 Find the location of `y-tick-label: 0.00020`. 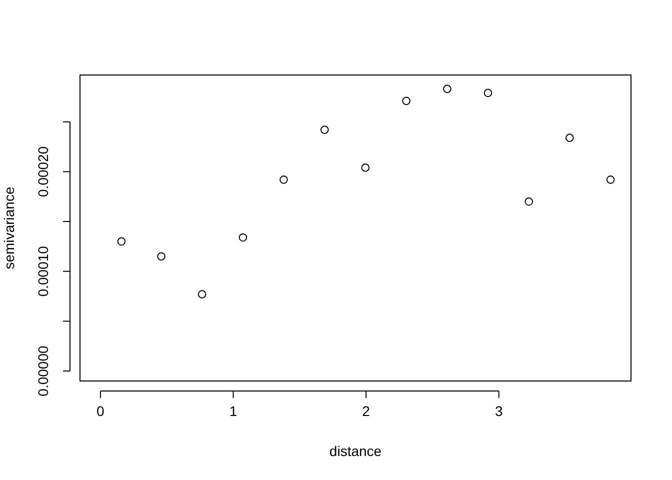

y-tick-label: 0.00020 is located at coordinates (43, 171).